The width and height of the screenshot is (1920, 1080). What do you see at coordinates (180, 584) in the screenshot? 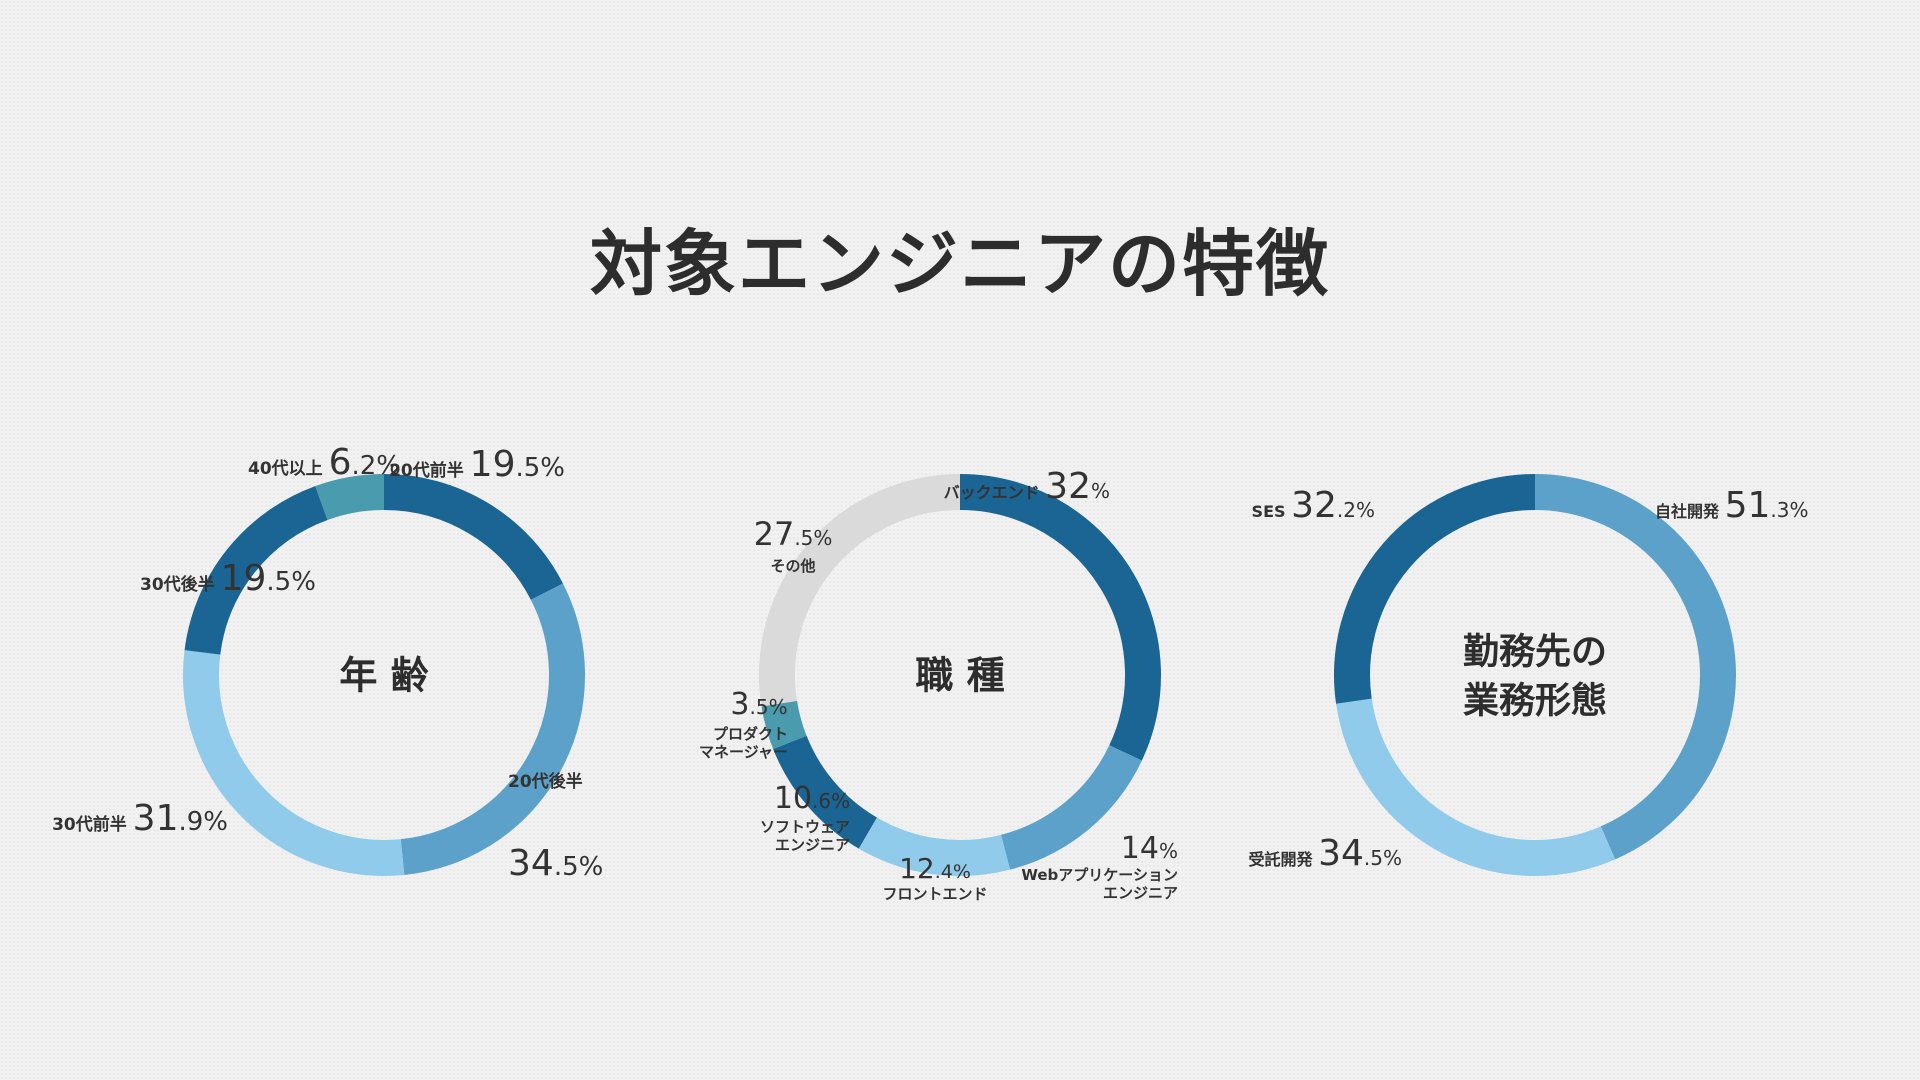
I see `slice-name: 30代後半` at bounding box center [180, 584].